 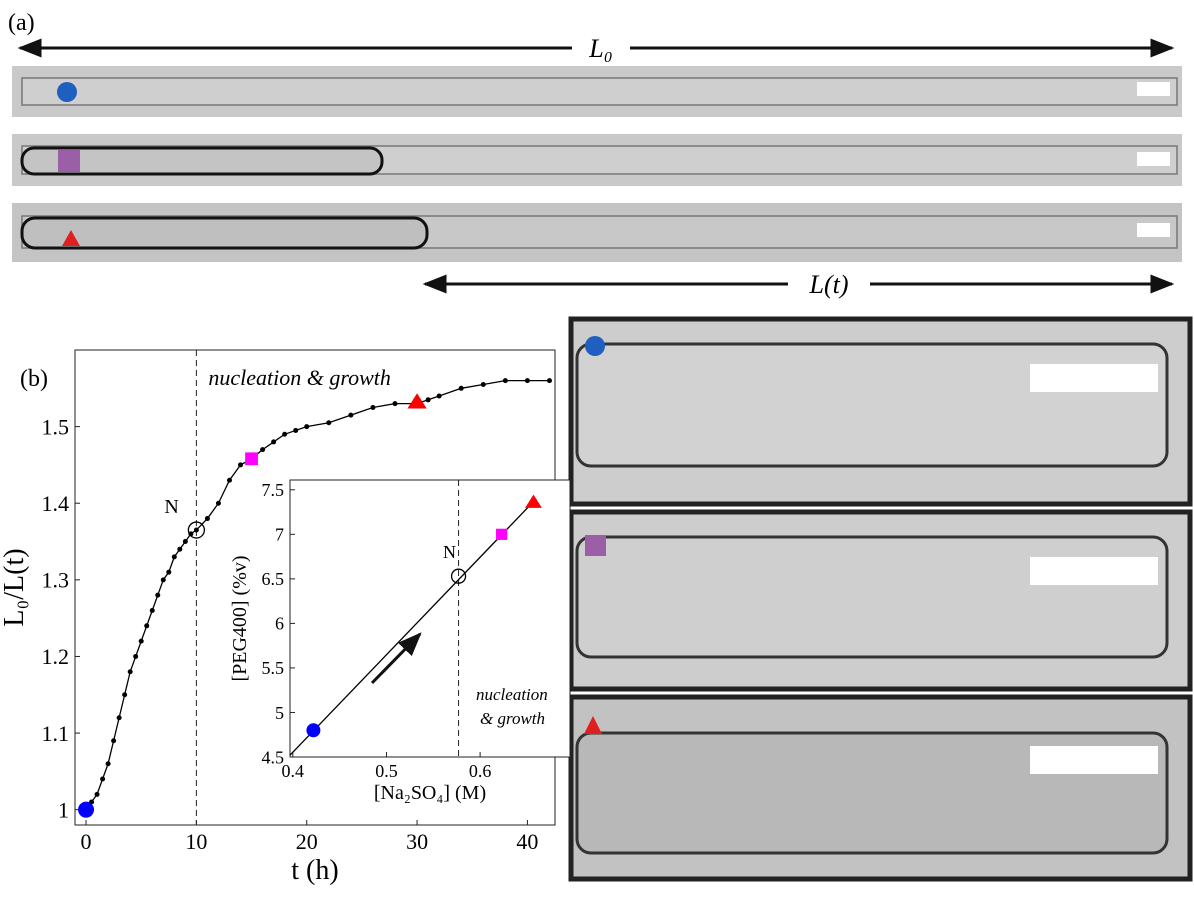 What do you see at coordinates (34, 379) in the screenshot?
I see `panel-label: (b)` at bounding box center [34, 379].